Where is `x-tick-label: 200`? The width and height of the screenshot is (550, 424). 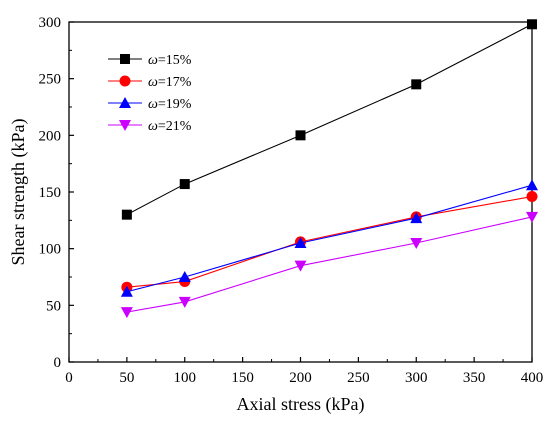
x-tick-label: 200 is located at coordinates (300, 378).